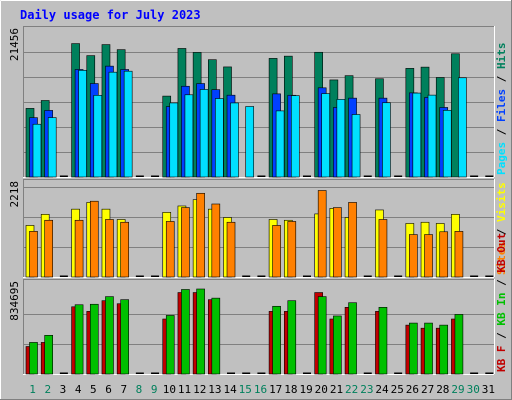 The width and height of the screenshot is (512, 400). Describe the element at coordinates (47, 389) in the screenshot. I see `x-tick-label: 2` at that location.